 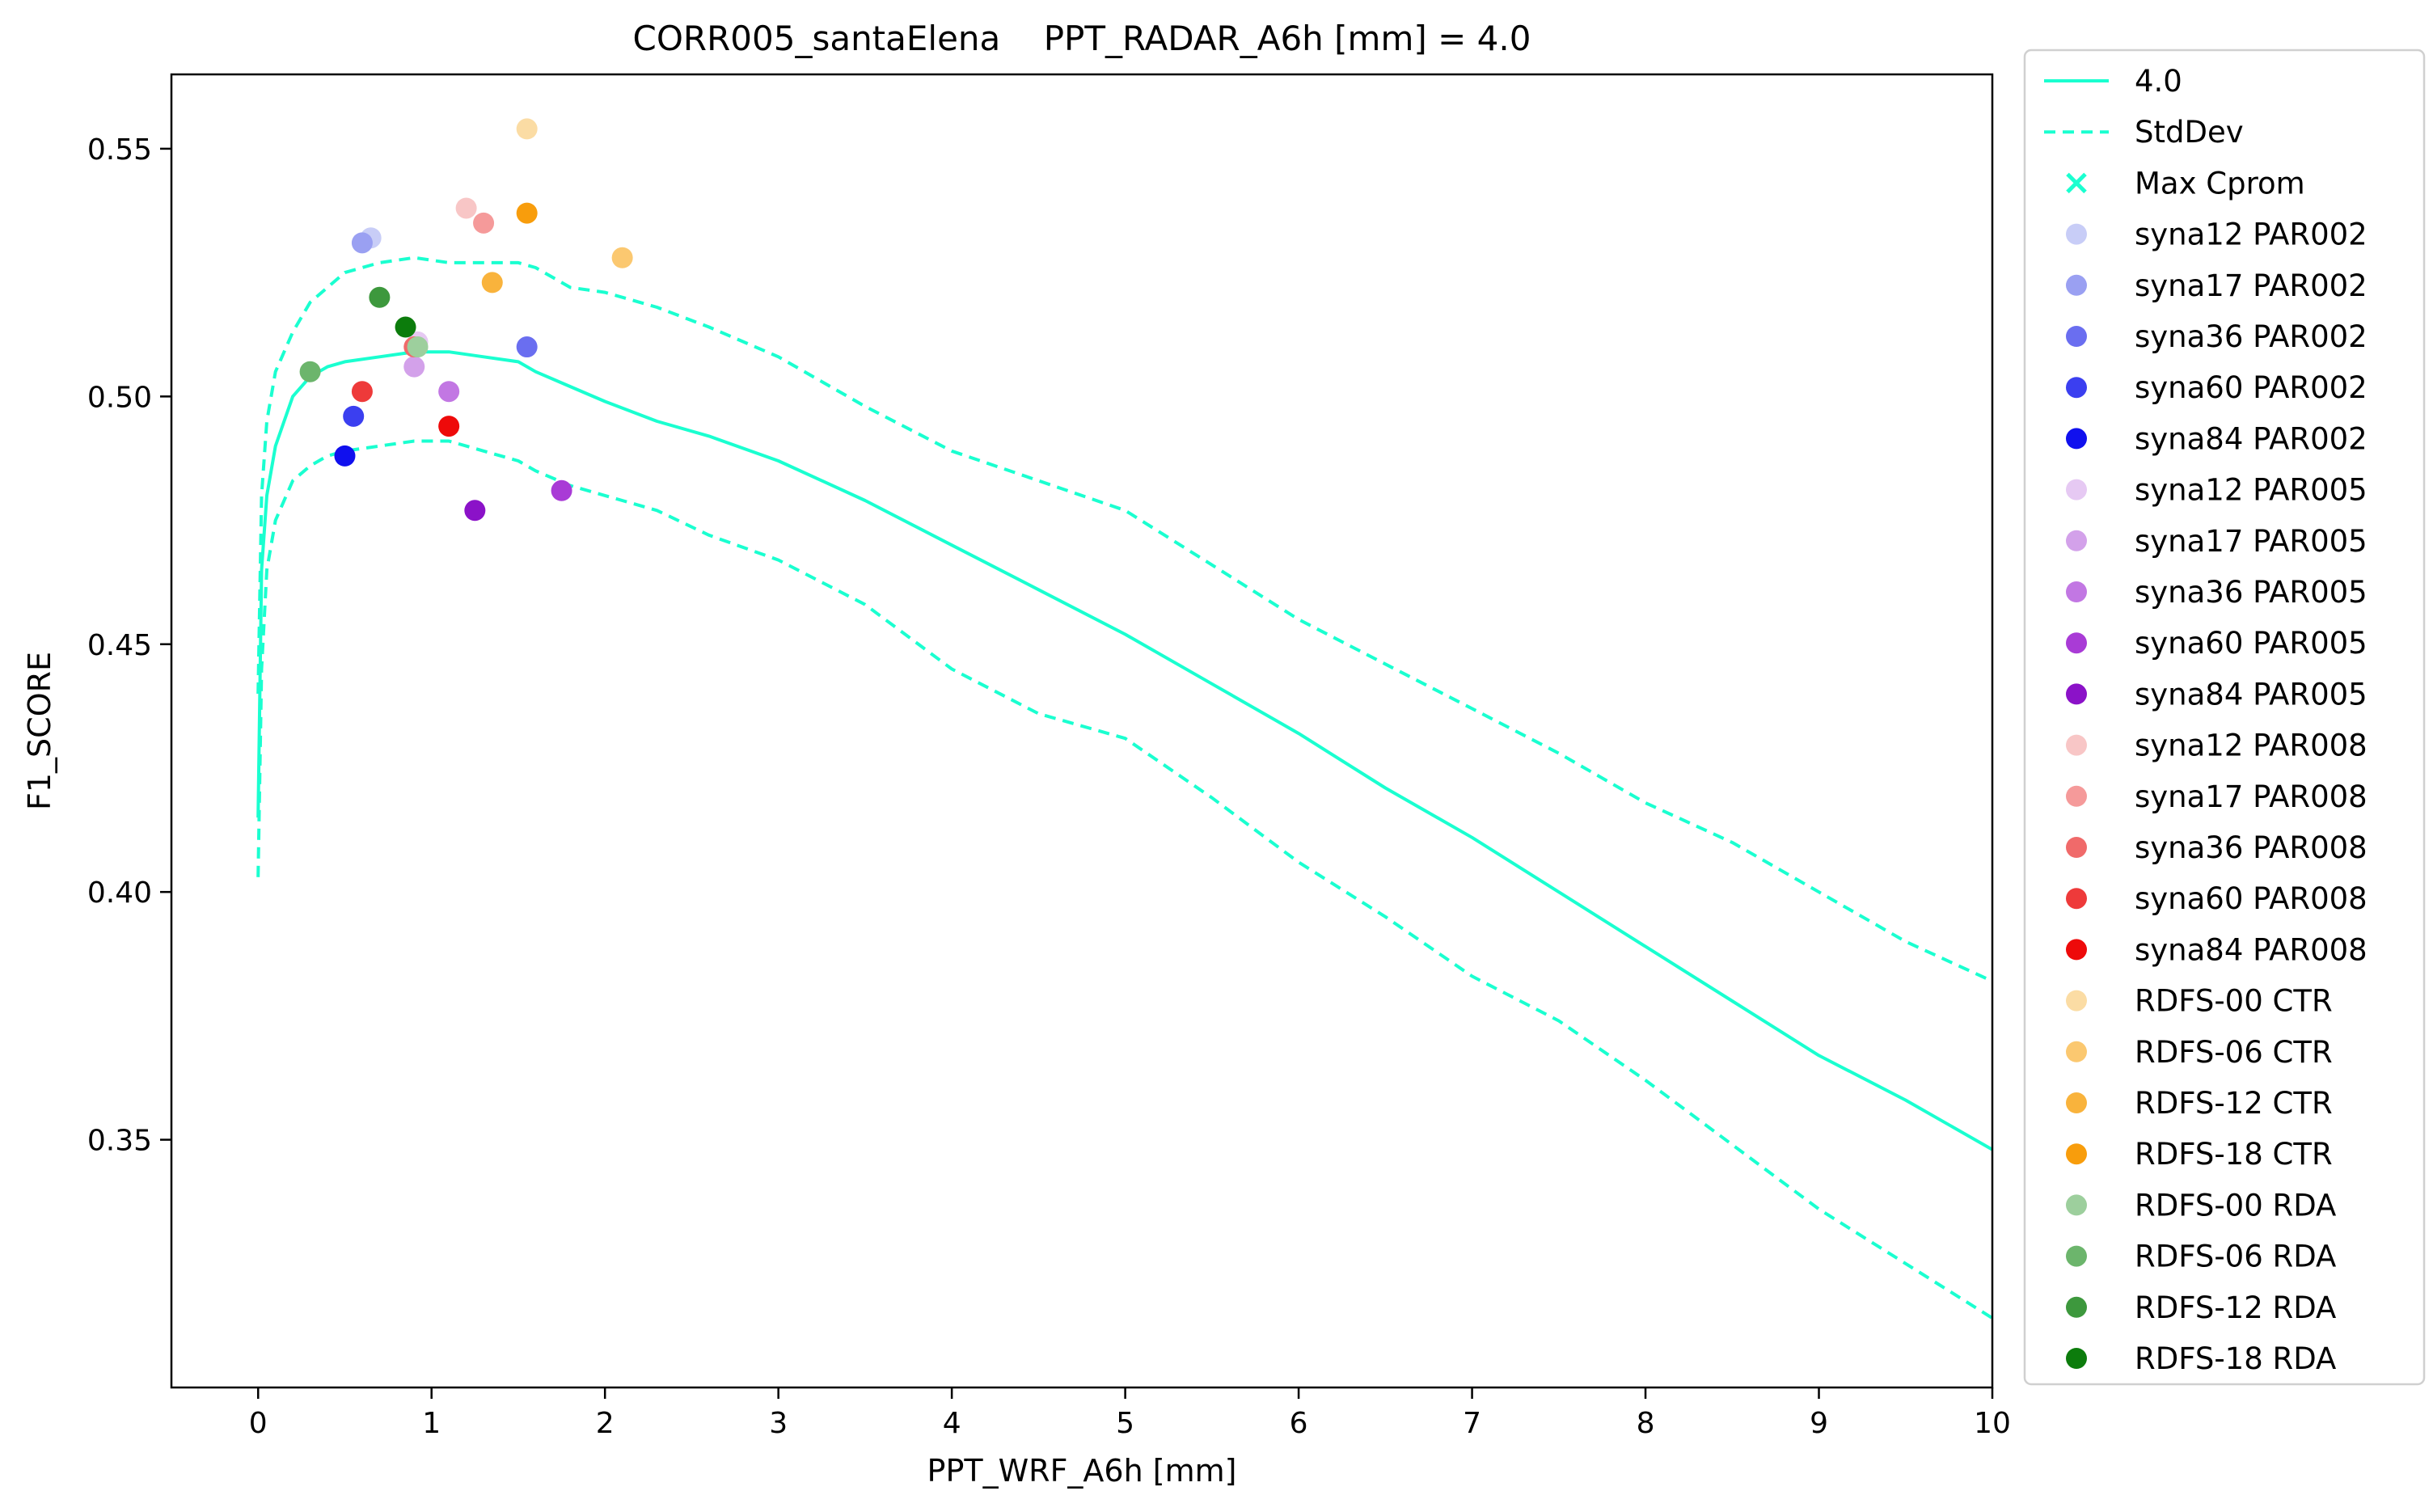 I want to click on data-point-syna60-par008, so click(x=362, y=392).